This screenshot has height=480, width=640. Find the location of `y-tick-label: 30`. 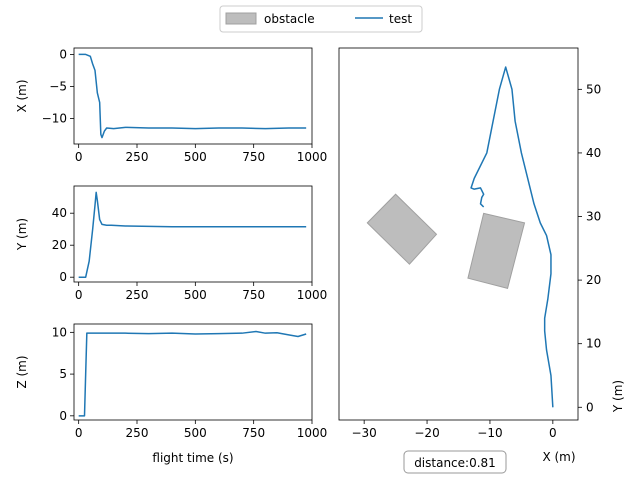

y-tick-label: 30 is located at coordinates (593, 217).